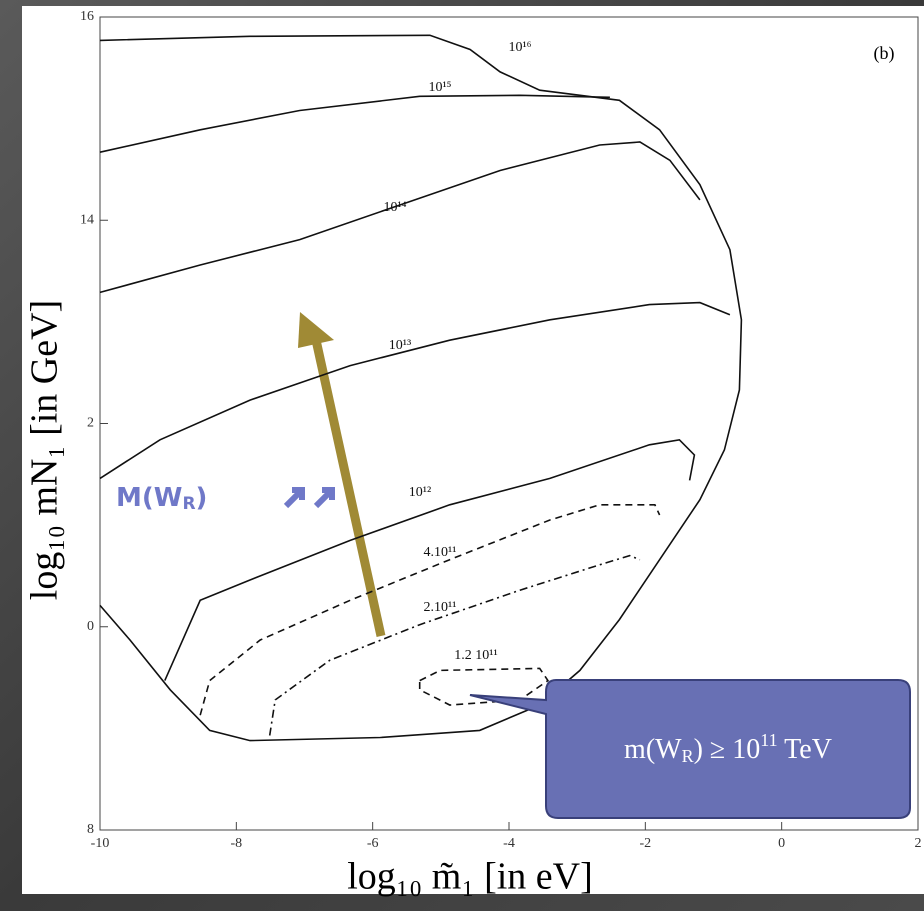 This screenshot has height=911, width=924. I want to click on contour-label: 2.10¹¹, so click(440, 607).